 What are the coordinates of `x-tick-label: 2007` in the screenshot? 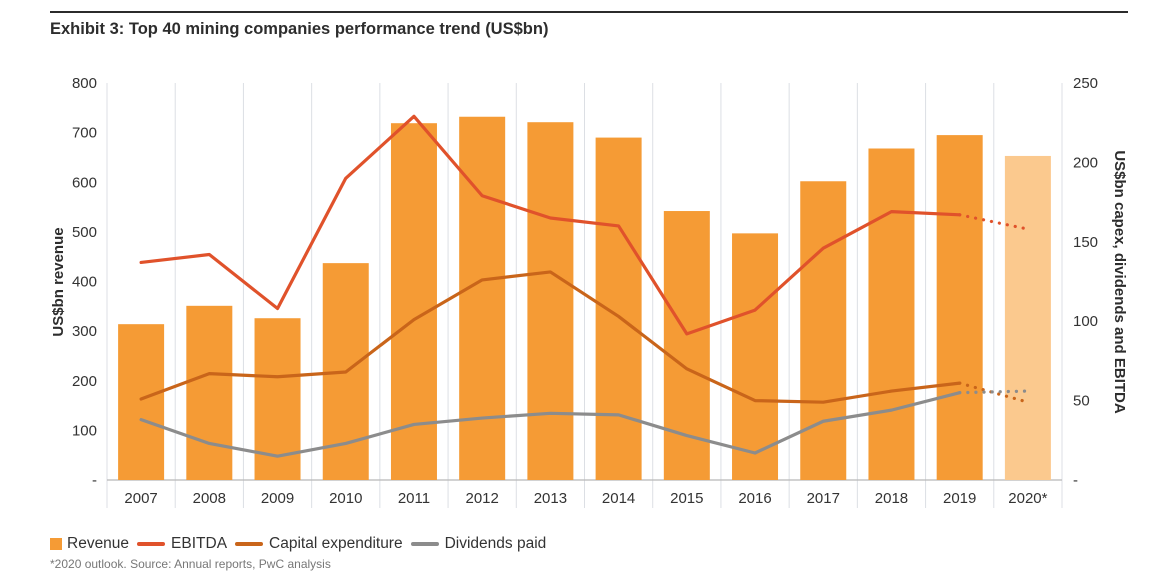 It's located at (140, 498).